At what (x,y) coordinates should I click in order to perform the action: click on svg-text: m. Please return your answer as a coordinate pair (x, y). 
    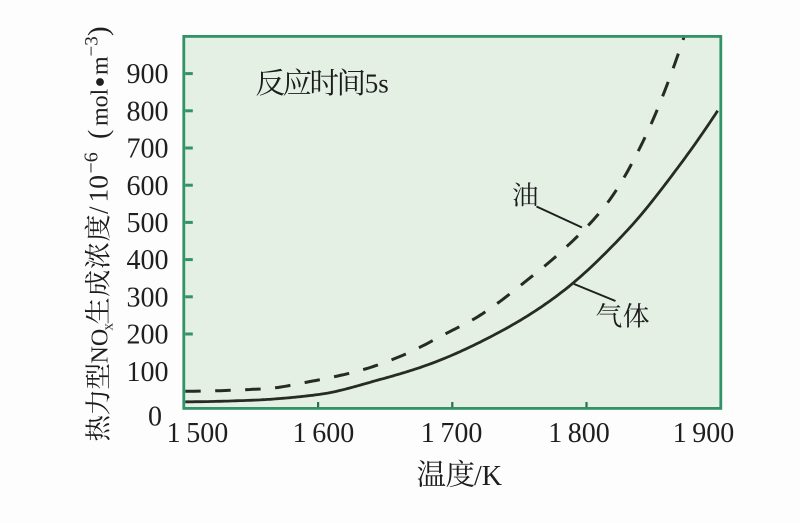
    Looking at the image, I should click on (101, 65).